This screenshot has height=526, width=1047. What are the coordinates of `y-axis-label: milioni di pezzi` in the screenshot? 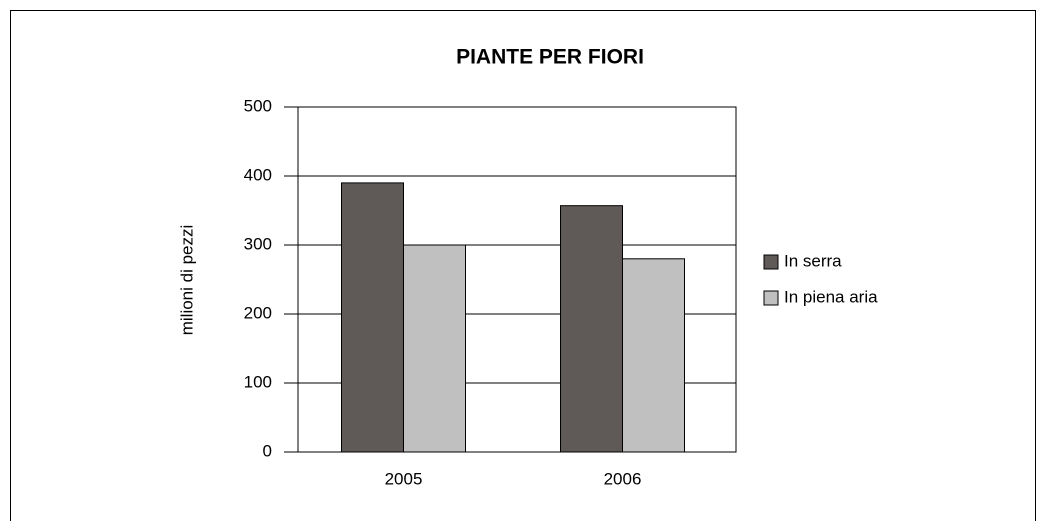 It's located at (186, 280).